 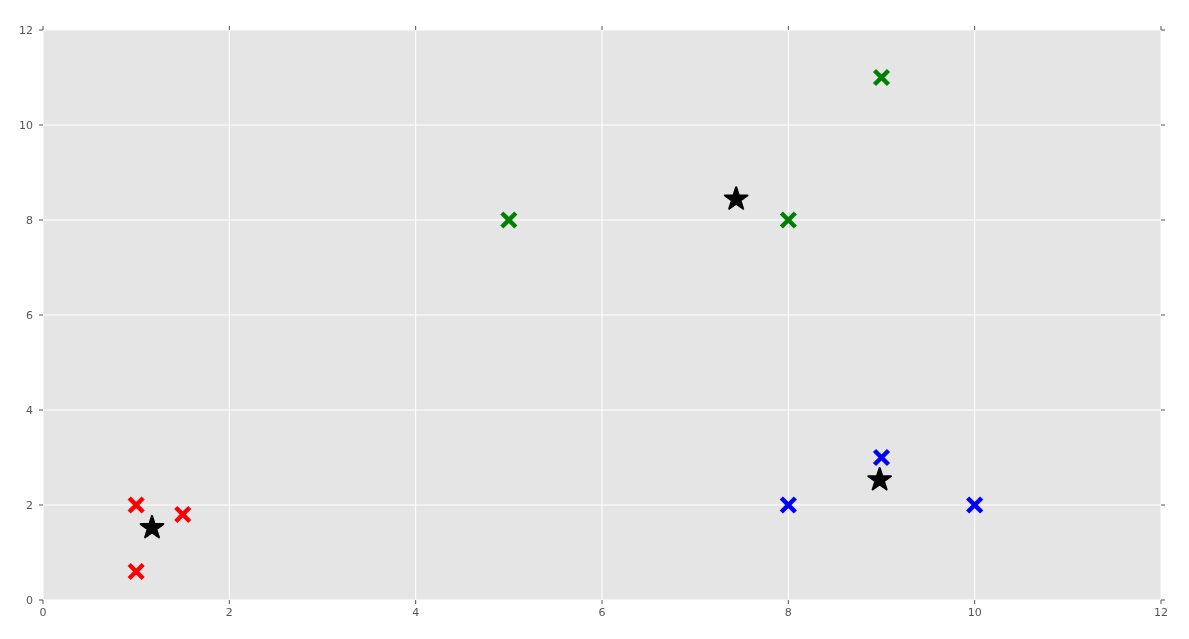 What do you see at coordinates (29, 410) in the screenshot?
I see `y-tick-label: 4` at bounding box center [29, 410].